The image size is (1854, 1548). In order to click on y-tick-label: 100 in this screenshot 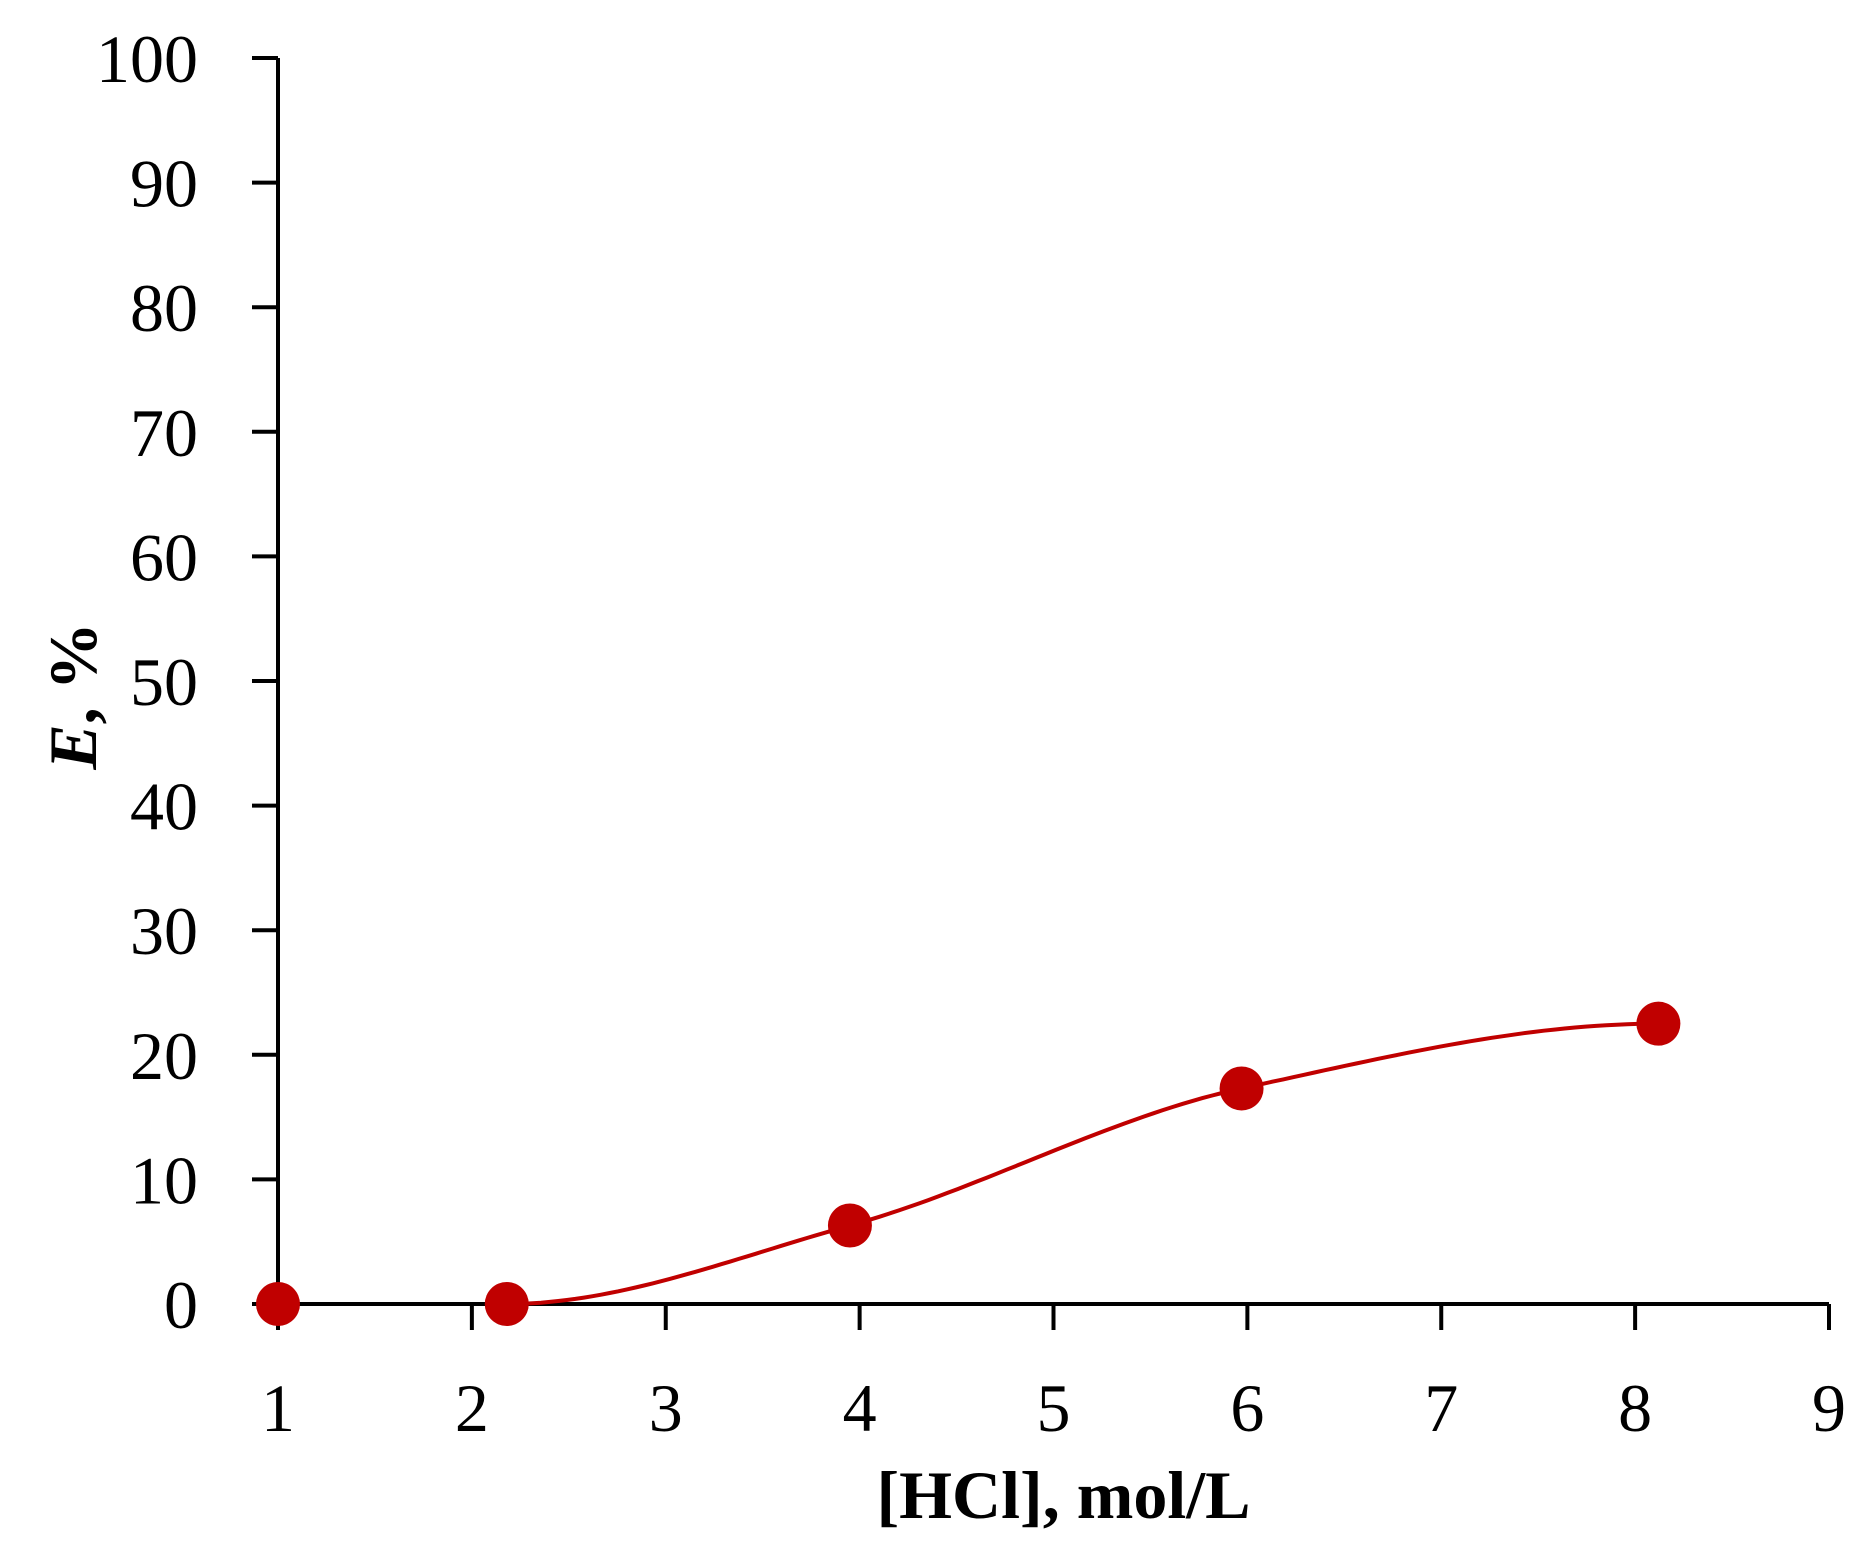, I will do `click(147, 59)`.